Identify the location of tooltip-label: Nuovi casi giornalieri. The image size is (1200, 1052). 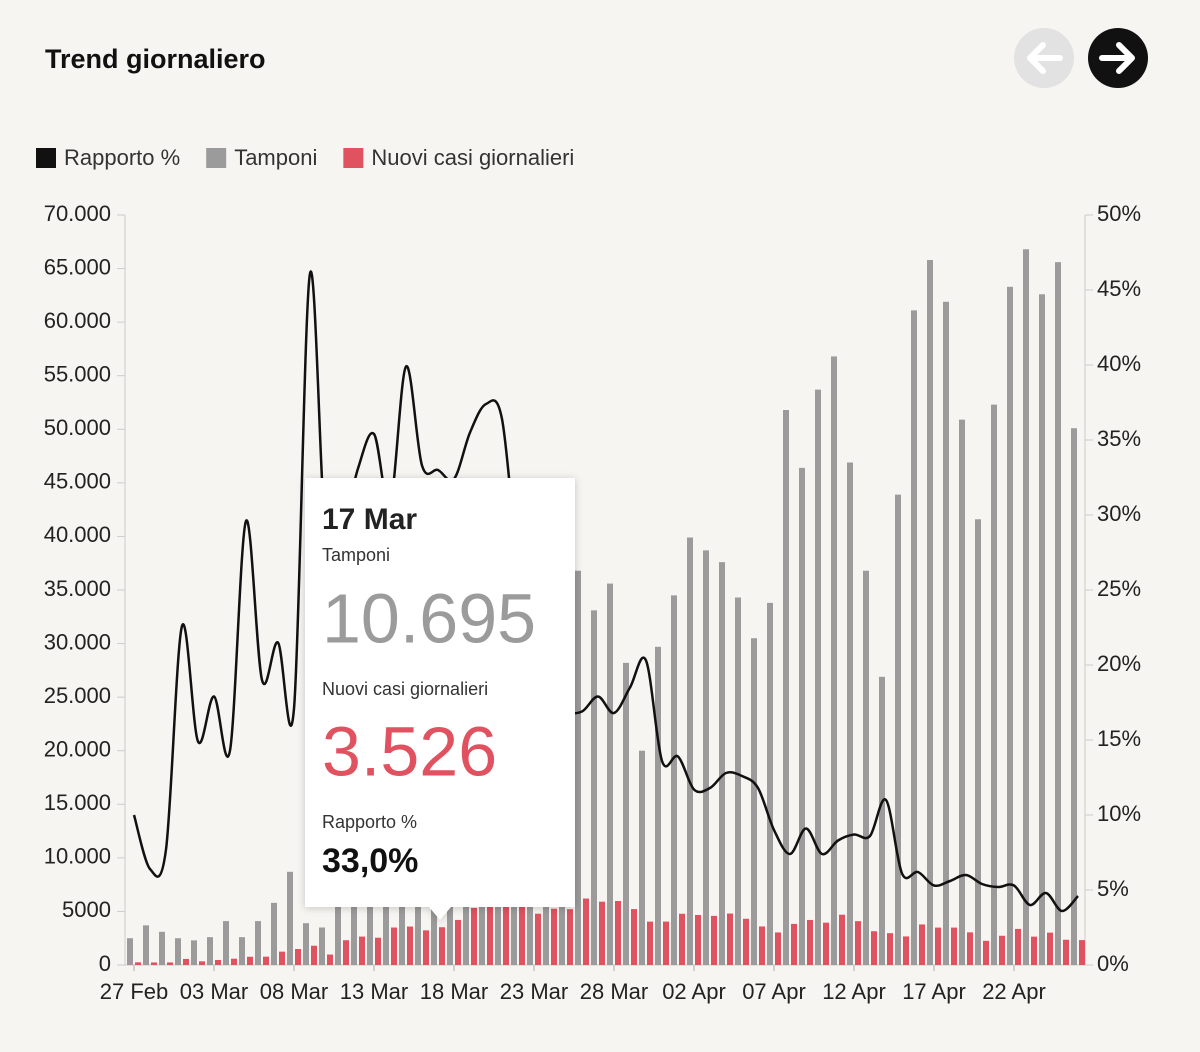
(405, 689).